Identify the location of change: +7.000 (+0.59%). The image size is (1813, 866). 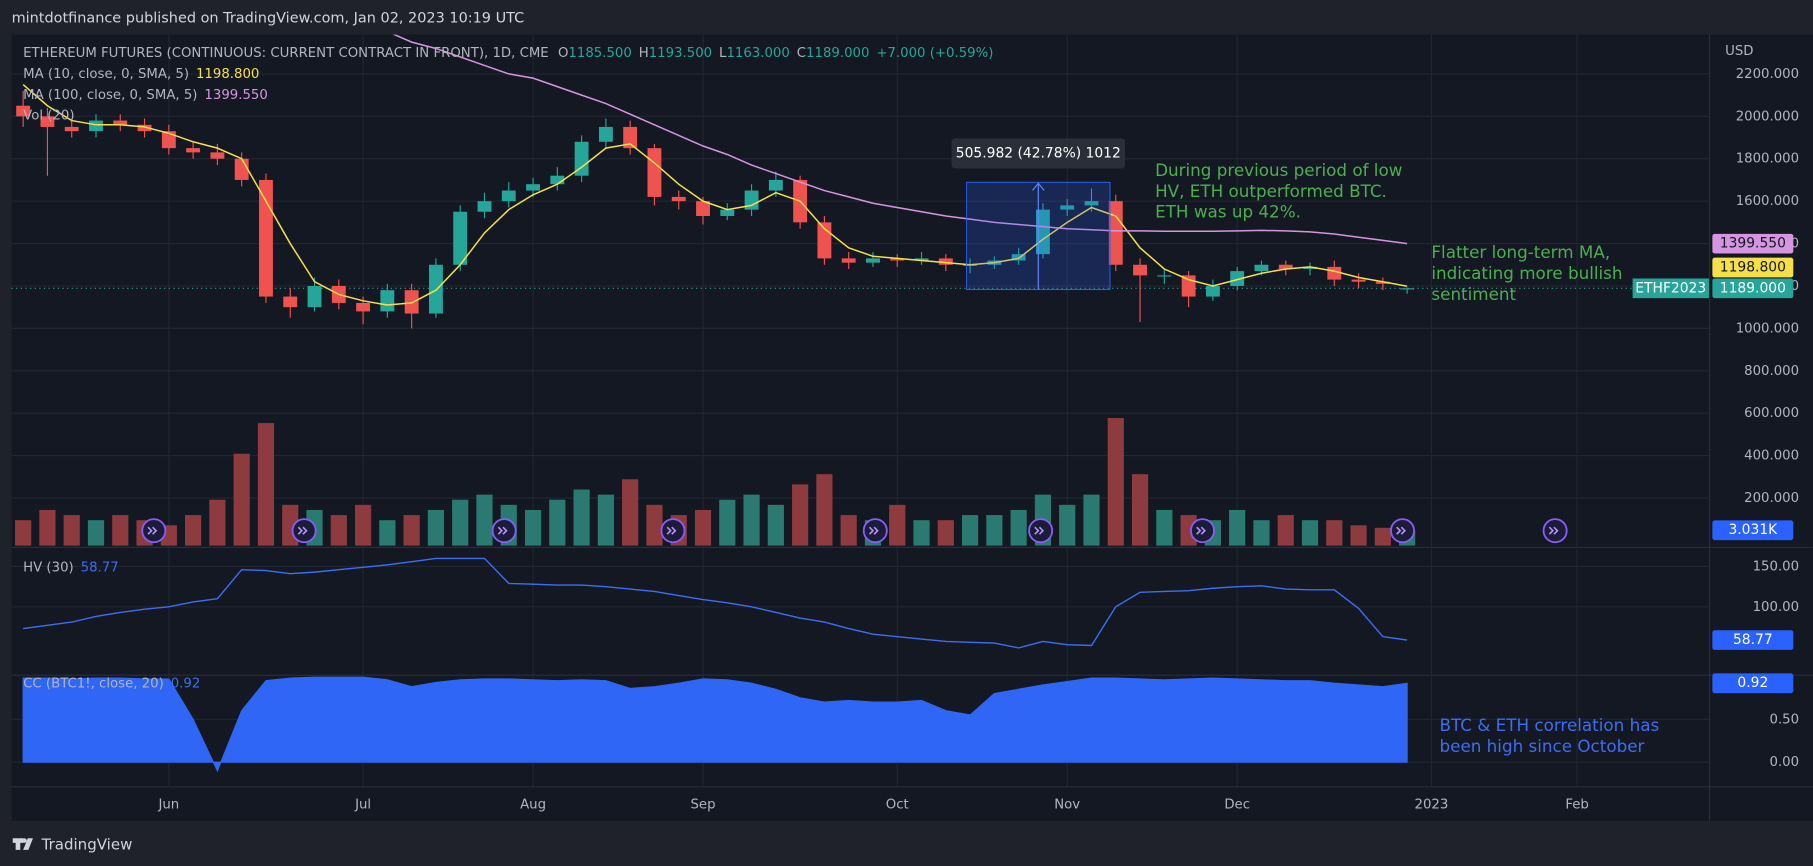
(934, 53).